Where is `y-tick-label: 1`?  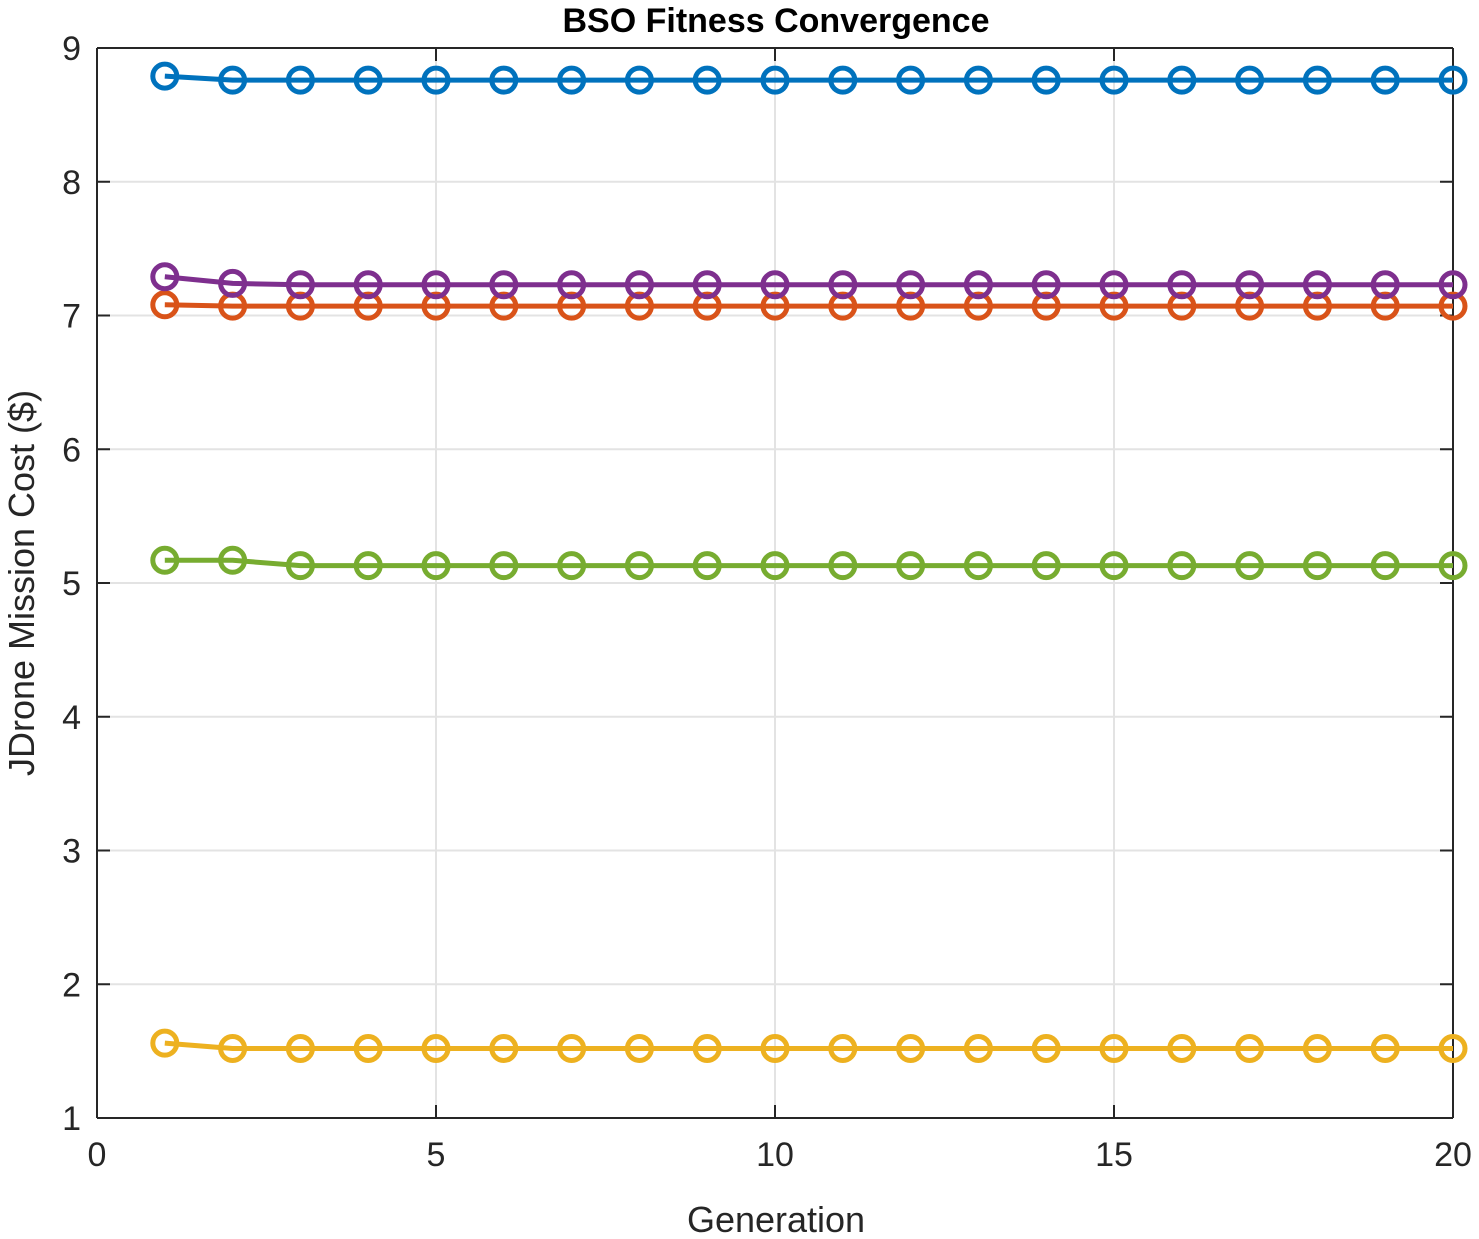 y-tick-label: 1 is located at coordinates (71, 1119).